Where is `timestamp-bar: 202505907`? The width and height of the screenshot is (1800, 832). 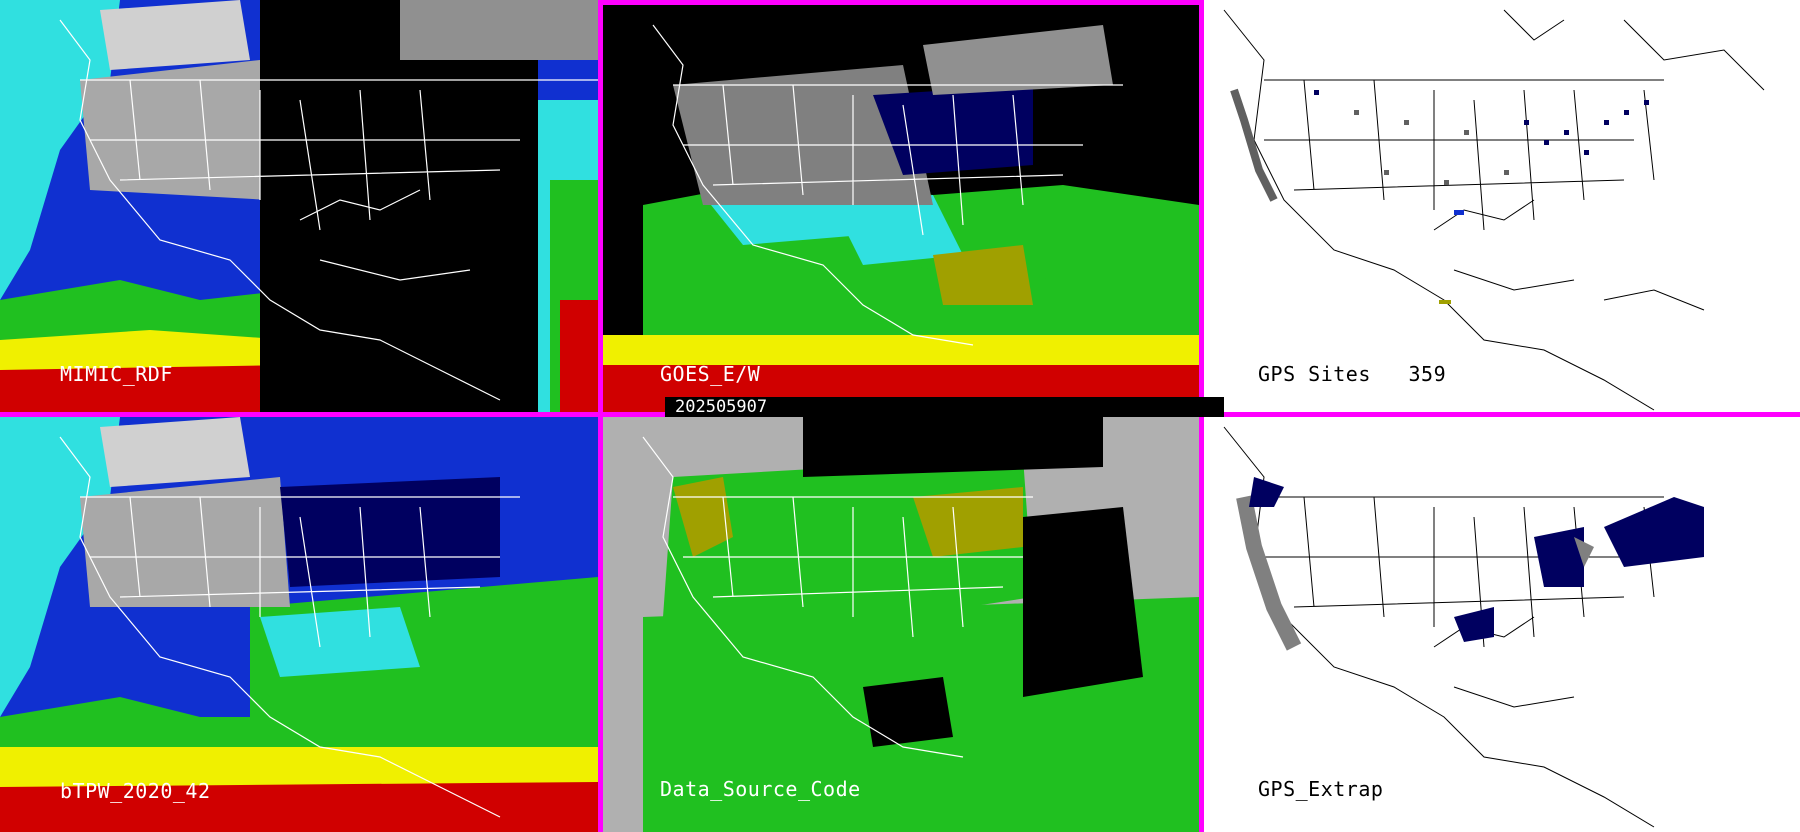
timestamp-bar: 202505907 is located at coordinates (944, 407).